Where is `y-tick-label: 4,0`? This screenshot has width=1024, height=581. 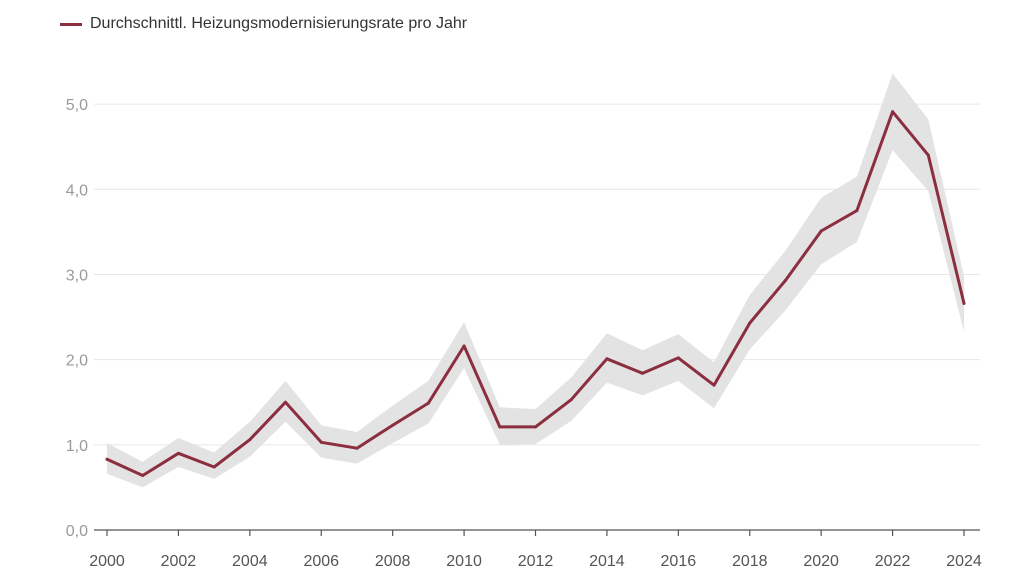
y-tick-label: 4,0 is located at coordinates (77, 190).